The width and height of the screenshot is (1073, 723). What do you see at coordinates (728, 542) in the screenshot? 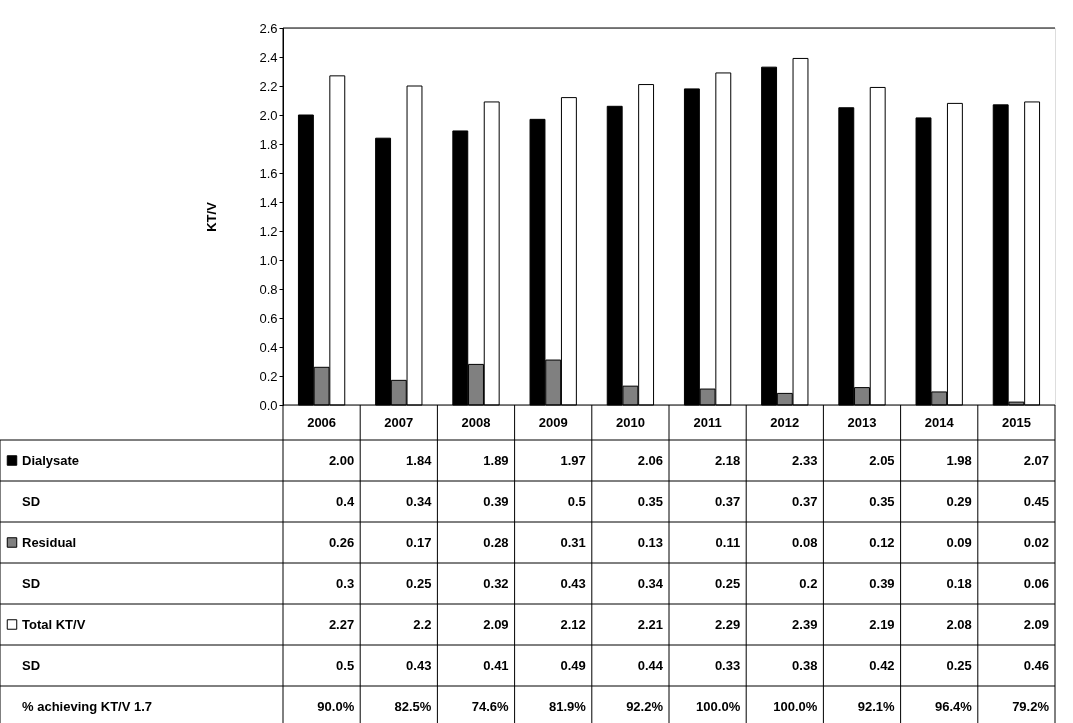
I see `data-label: 0.11` at bounding box center [728, 542].